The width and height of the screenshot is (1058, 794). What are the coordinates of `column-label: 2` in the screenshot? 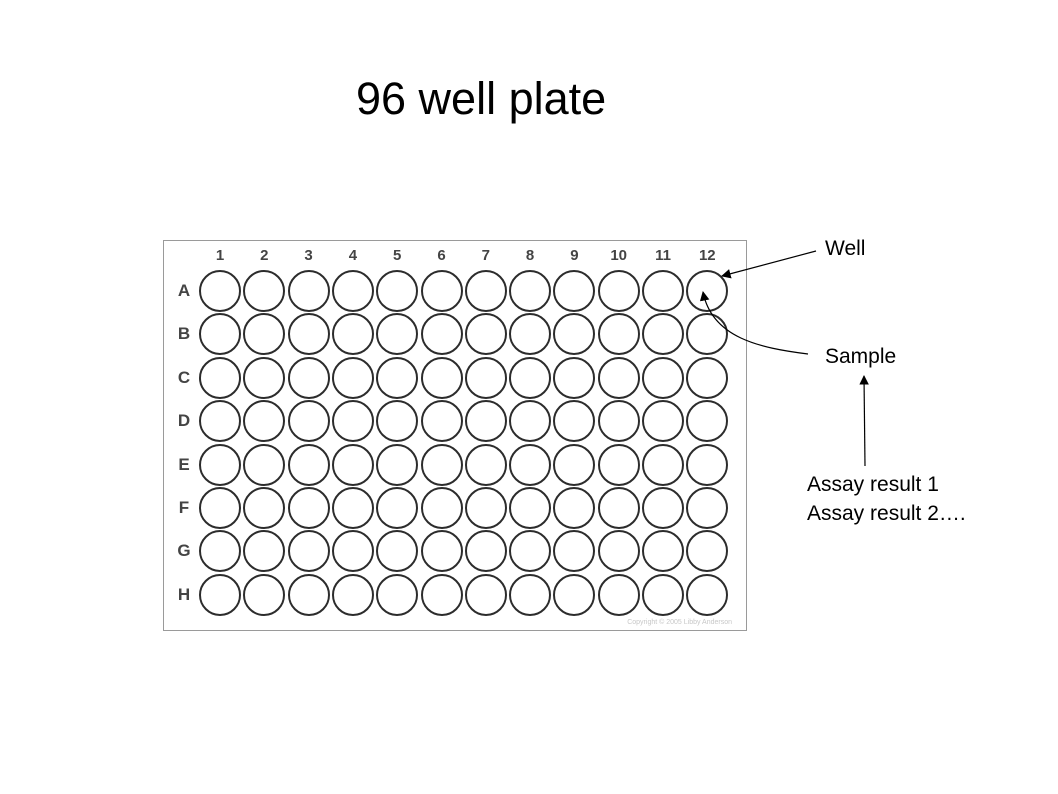 It's located at (264, 255).